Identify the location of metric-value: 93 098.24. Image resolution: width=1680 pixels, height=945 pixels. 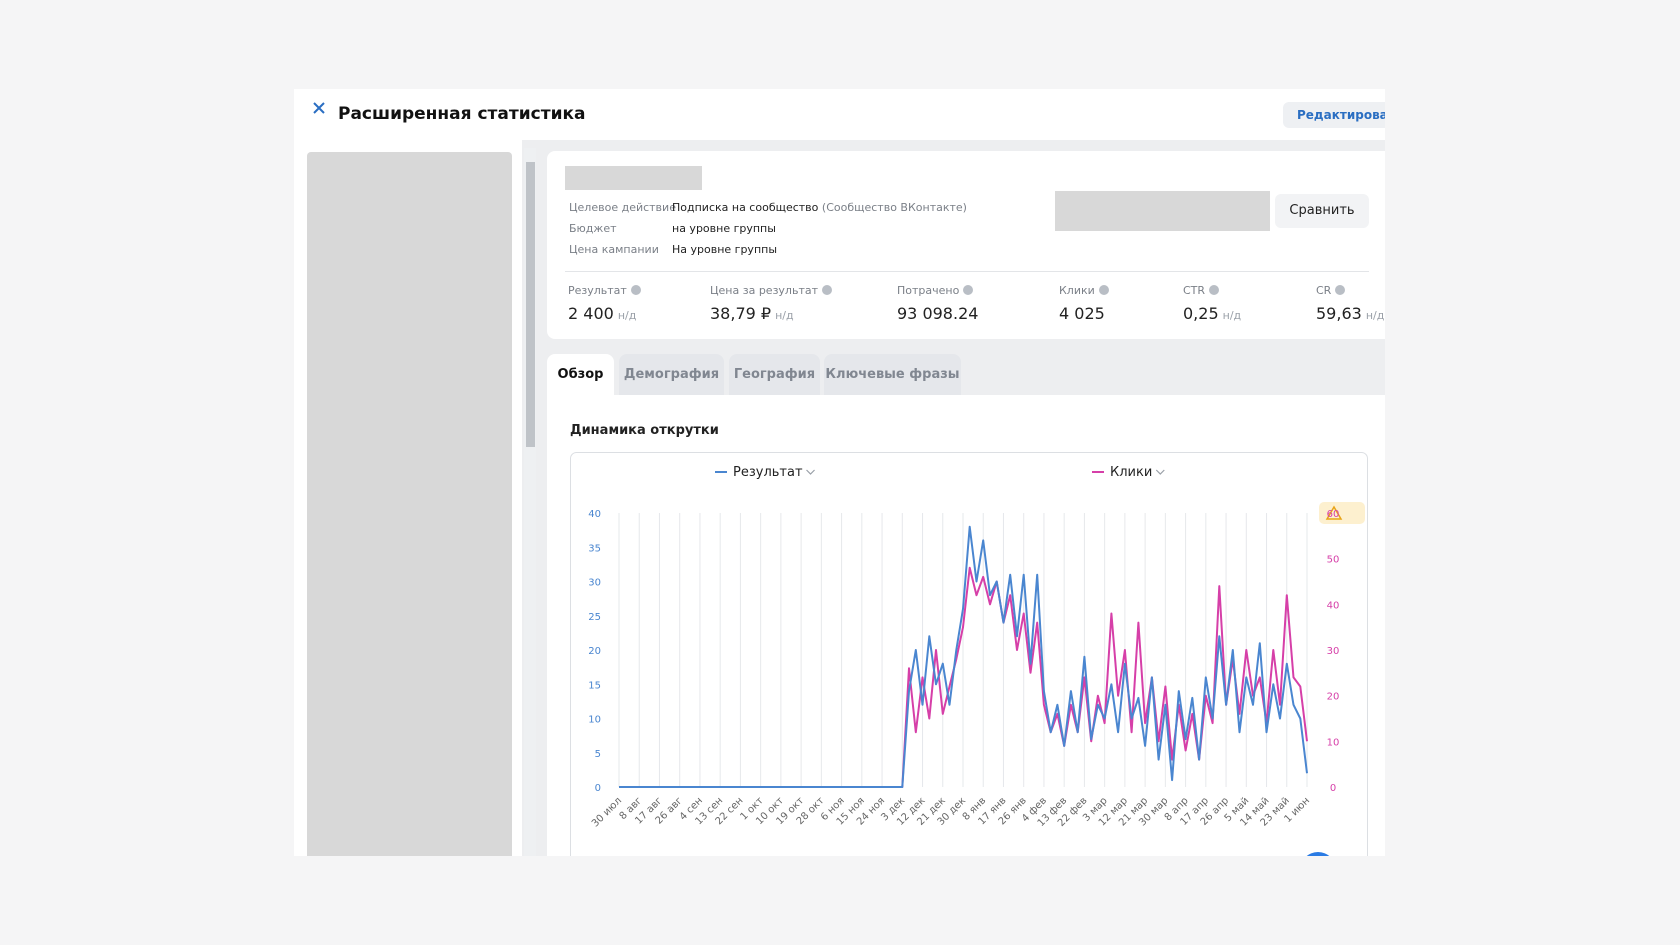
(937, 313).